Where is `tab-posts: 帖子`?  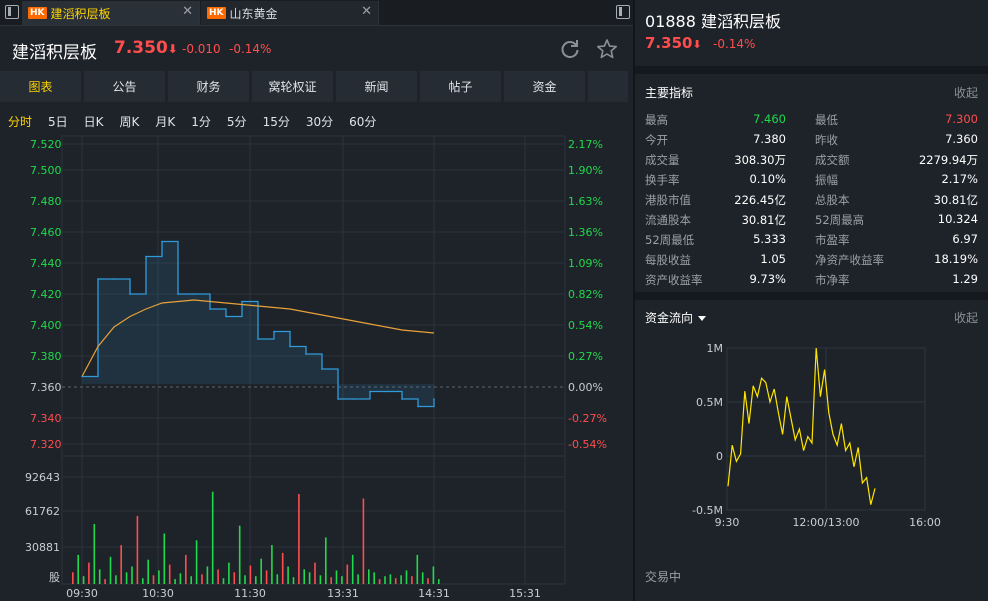
tab-posts: 帖子 is located at coordinates (460, 86).